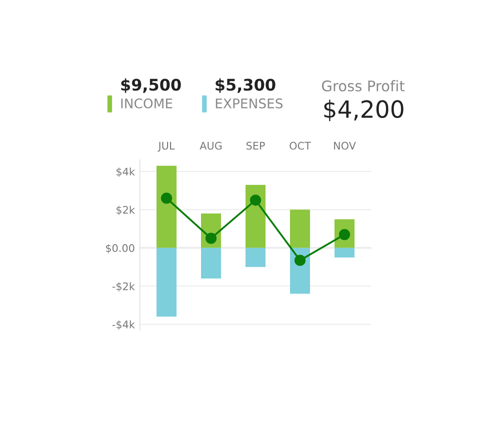 The height and width of the screenshot is (436, 503). I want to click on x-tick-label: AUG, so click(211, 146).